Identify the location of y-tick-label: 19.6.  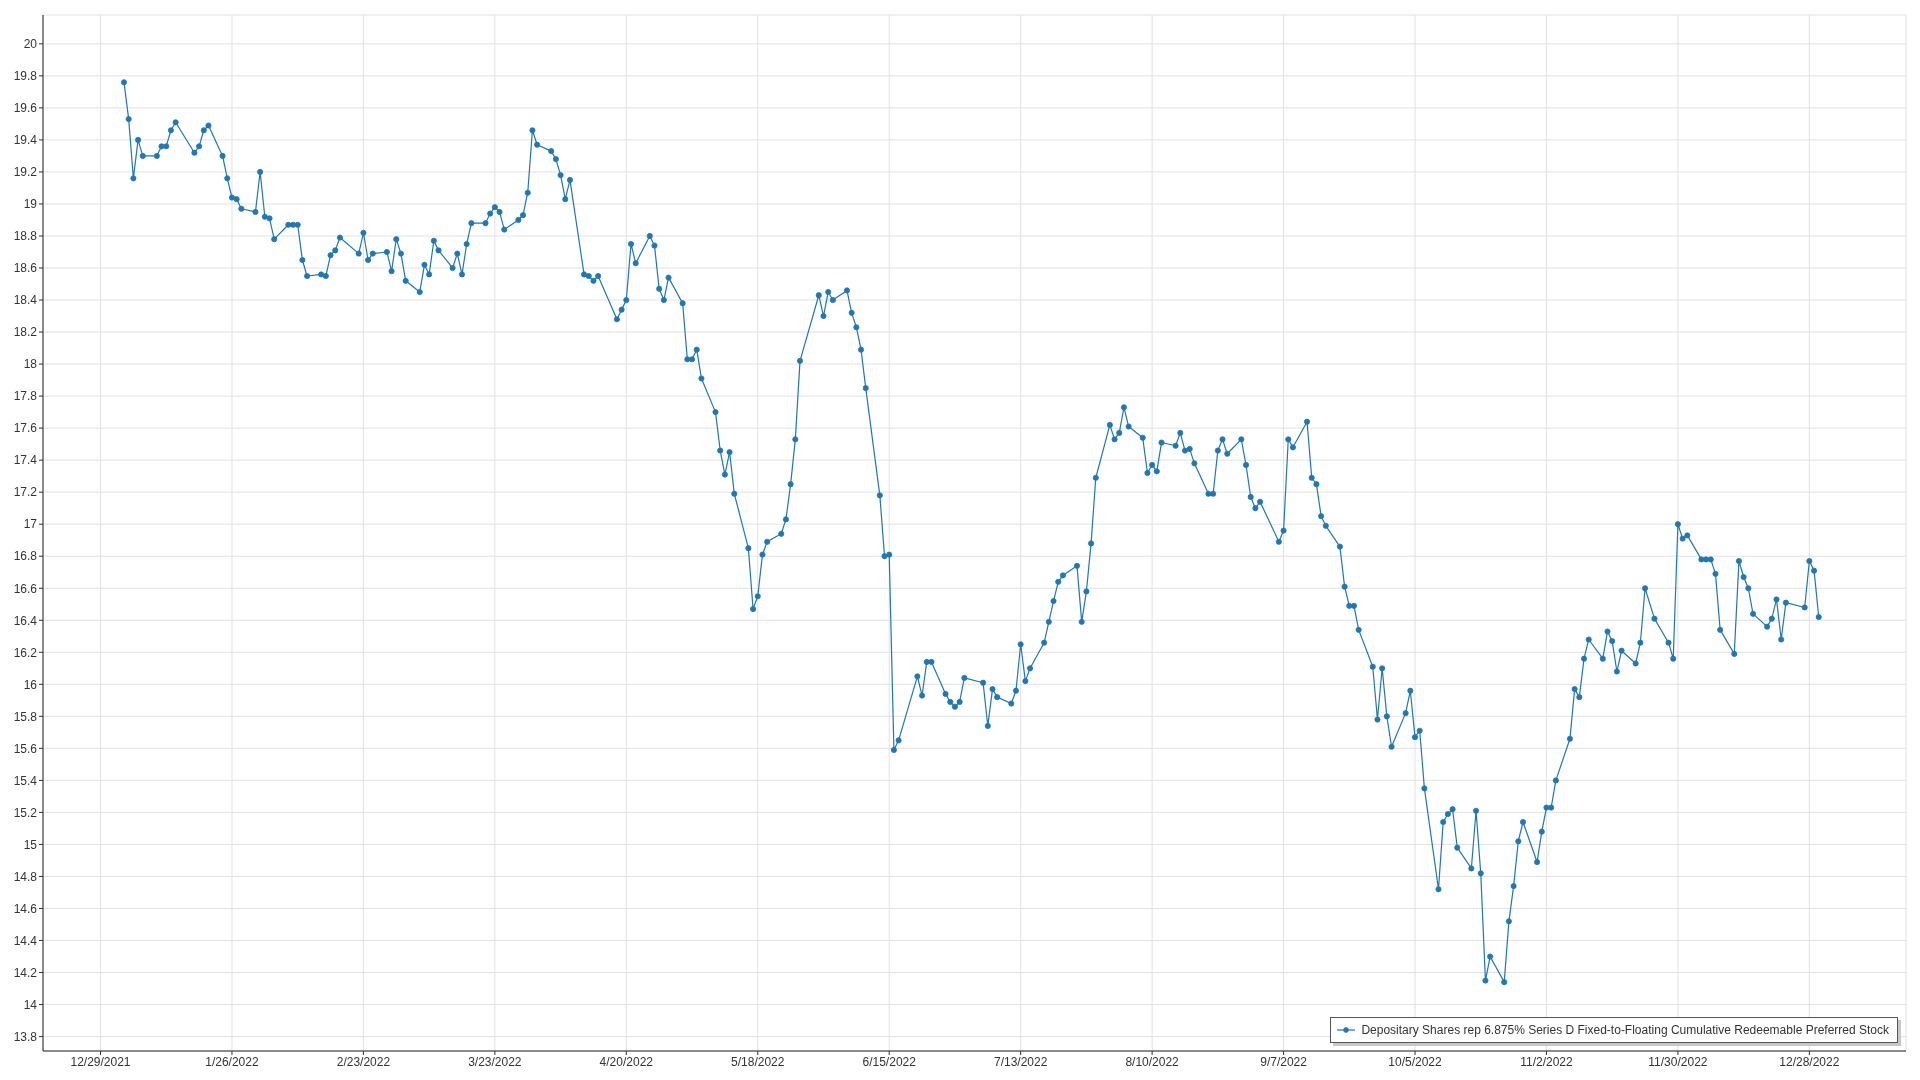
(25, 108).